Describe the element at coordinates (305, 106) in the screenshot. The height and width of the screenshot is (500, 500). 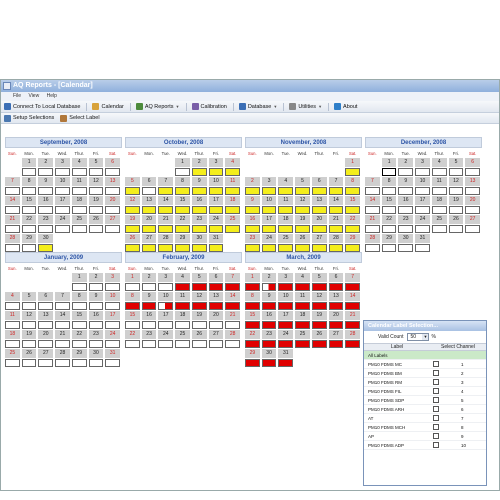
I see `utilities-button: Utilities ▼` at that location.